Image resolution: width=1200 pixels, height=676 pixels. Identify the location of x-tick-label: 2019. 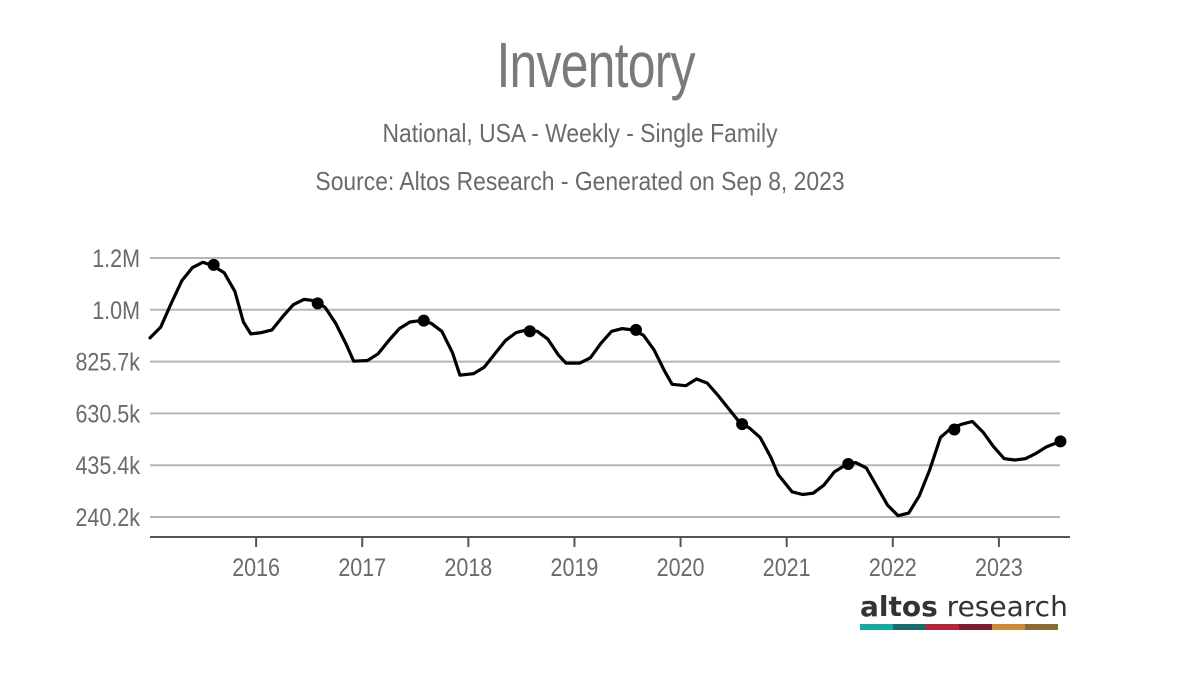
(575, 567).